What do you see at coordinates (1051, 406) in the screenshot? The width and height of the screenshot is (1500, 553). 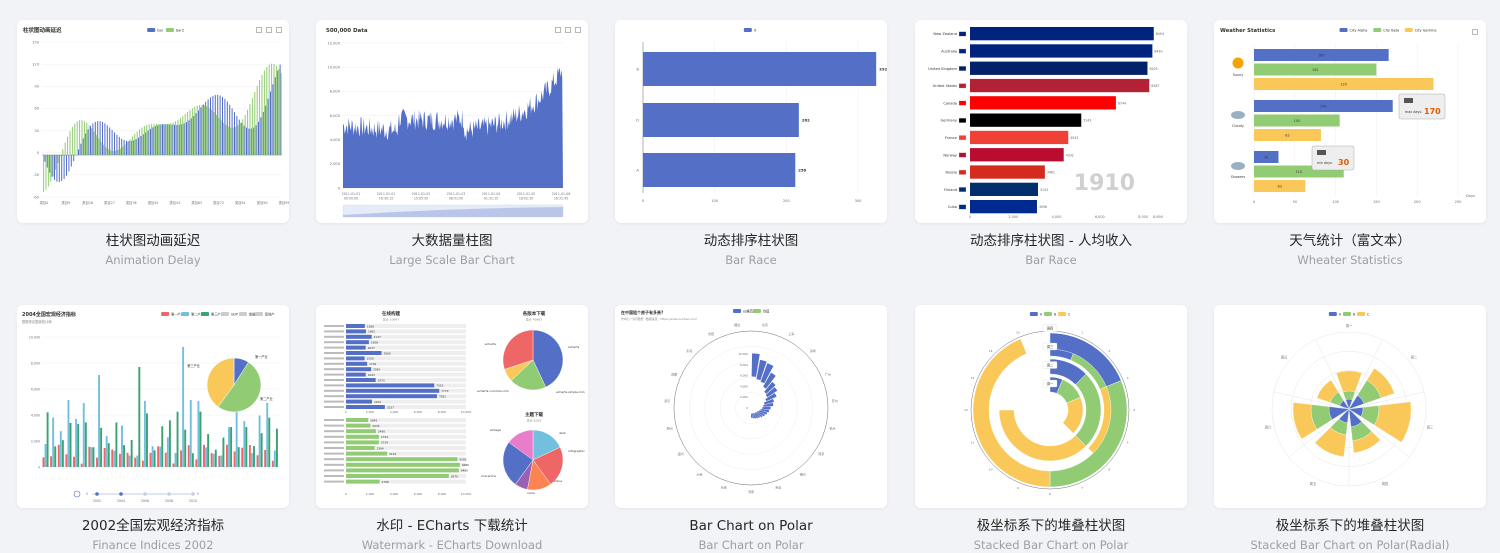 I see `thumbnail-stacked-polar: ABC0123456789101112131415周一周二周三周四` at bounding box center [1051, 406].